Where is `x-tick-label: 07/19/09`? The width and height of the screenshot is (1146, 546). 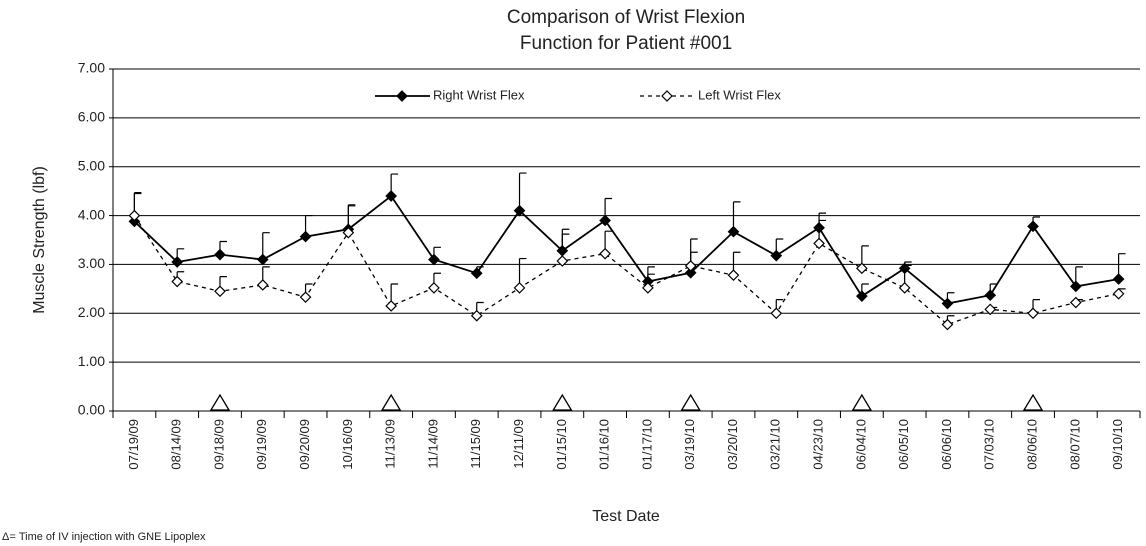 x-tick-label: 07/19/09 is located at coordinates (133, 444).